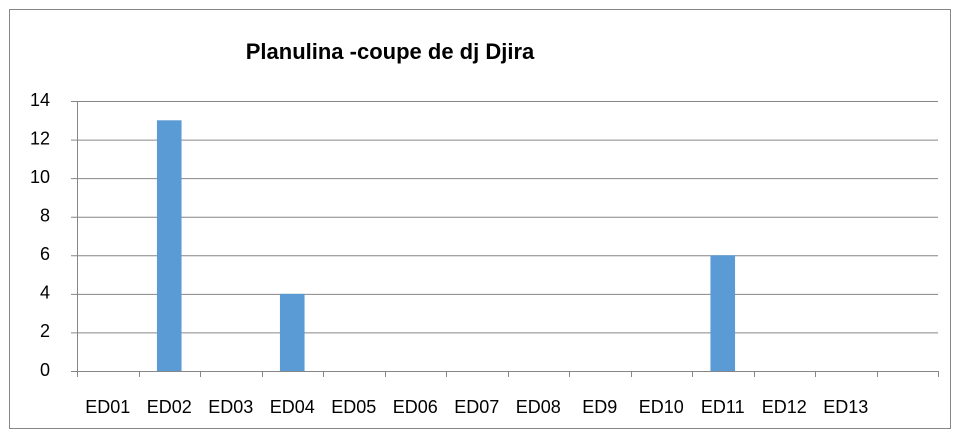 Image resolution: width=954 pixels, height=432 pixels. Describe the element at coordinates (45, 370) in the screenshot. I see `y-tick-label: 0` at that location.